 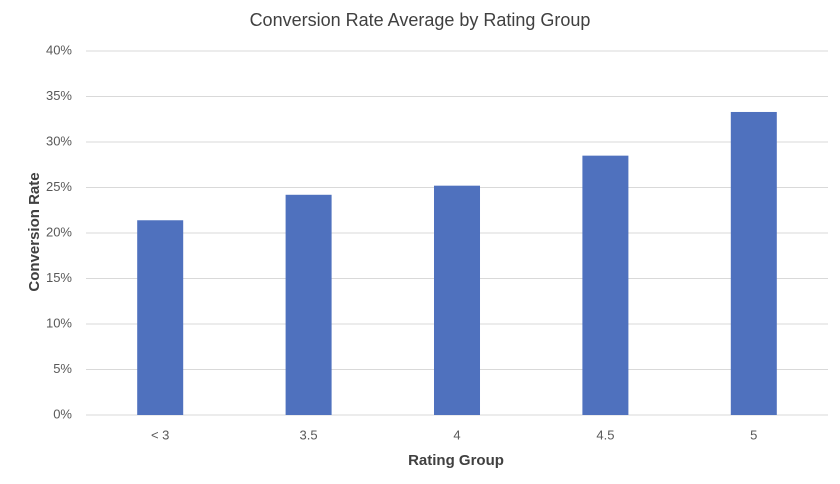 I want to click on y-tick-label: 15%, so click(x=59, y=277).